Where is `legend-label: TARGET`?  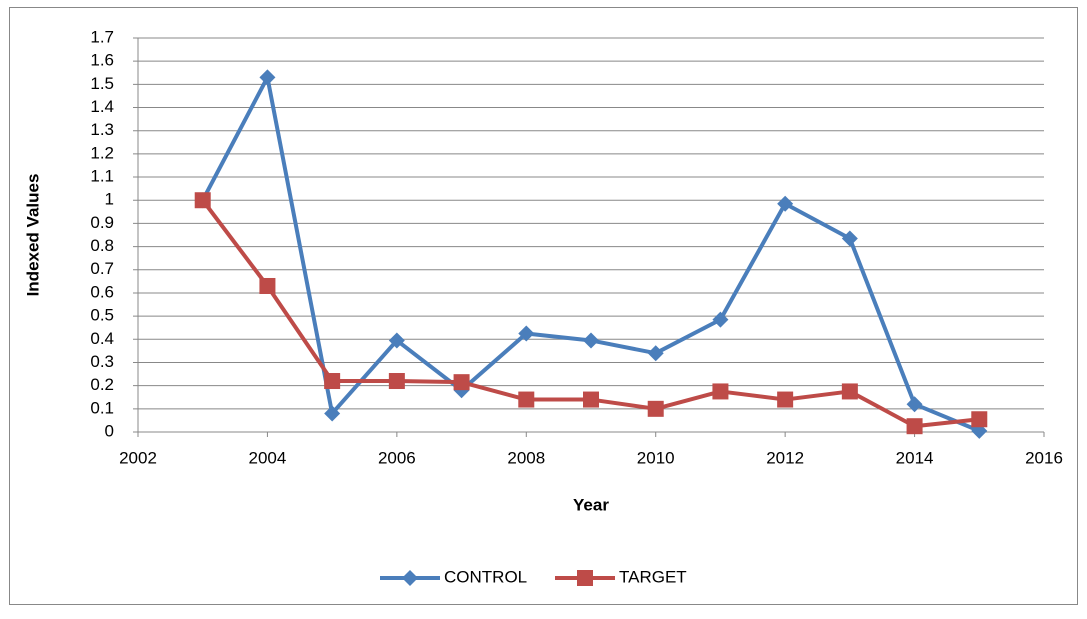
legend-label: TARGET is located at coordinates (653, 576).